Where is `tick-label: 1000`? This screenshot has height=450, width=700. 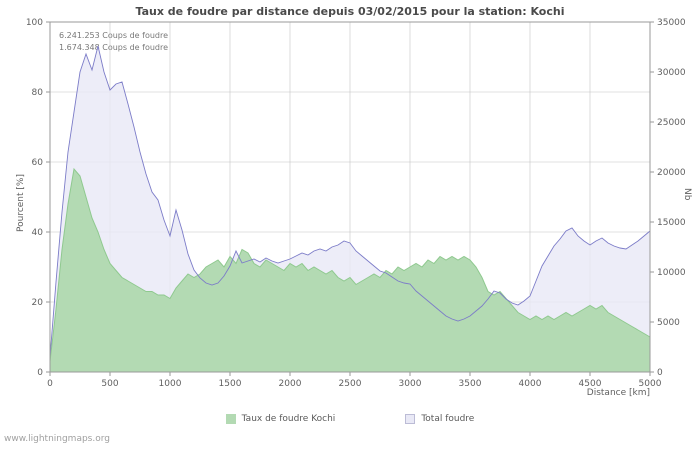
tick-label: 1000 is located at coordinates (170, 384).